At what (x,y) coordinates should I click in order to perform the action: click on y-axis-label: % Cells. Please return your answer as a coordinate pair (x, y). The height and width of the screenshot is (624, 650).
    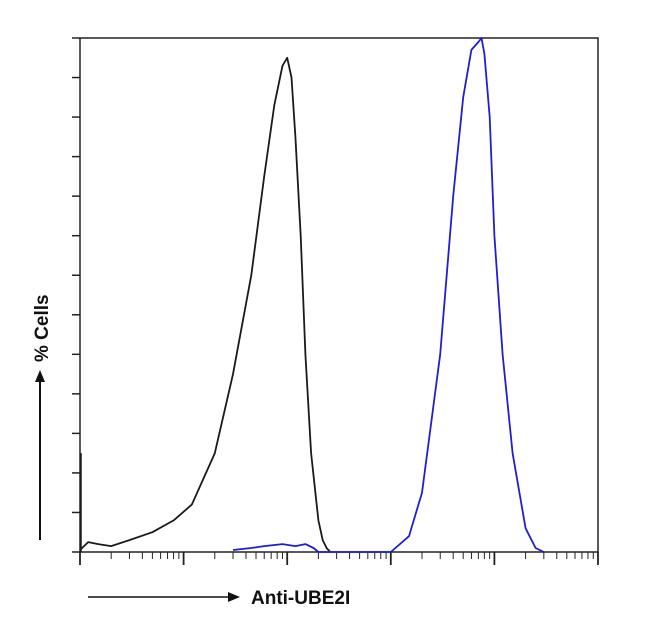
    Looking at the image, I should click on (42, 328).